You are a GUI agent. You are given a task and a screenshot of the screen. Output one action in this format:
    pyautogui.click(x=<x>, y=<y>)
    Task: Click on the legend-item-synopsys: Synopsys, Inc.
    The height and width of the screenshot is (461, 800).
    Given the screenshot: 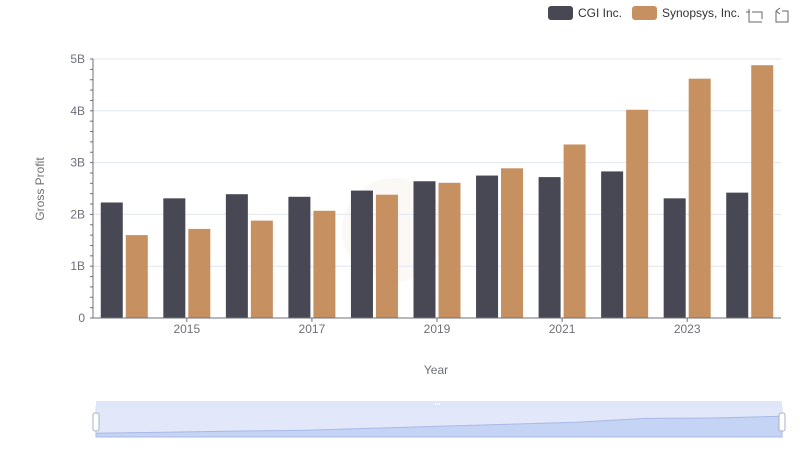 What is the action you would take?
    pyautogui.click(x=686, y=13)
    